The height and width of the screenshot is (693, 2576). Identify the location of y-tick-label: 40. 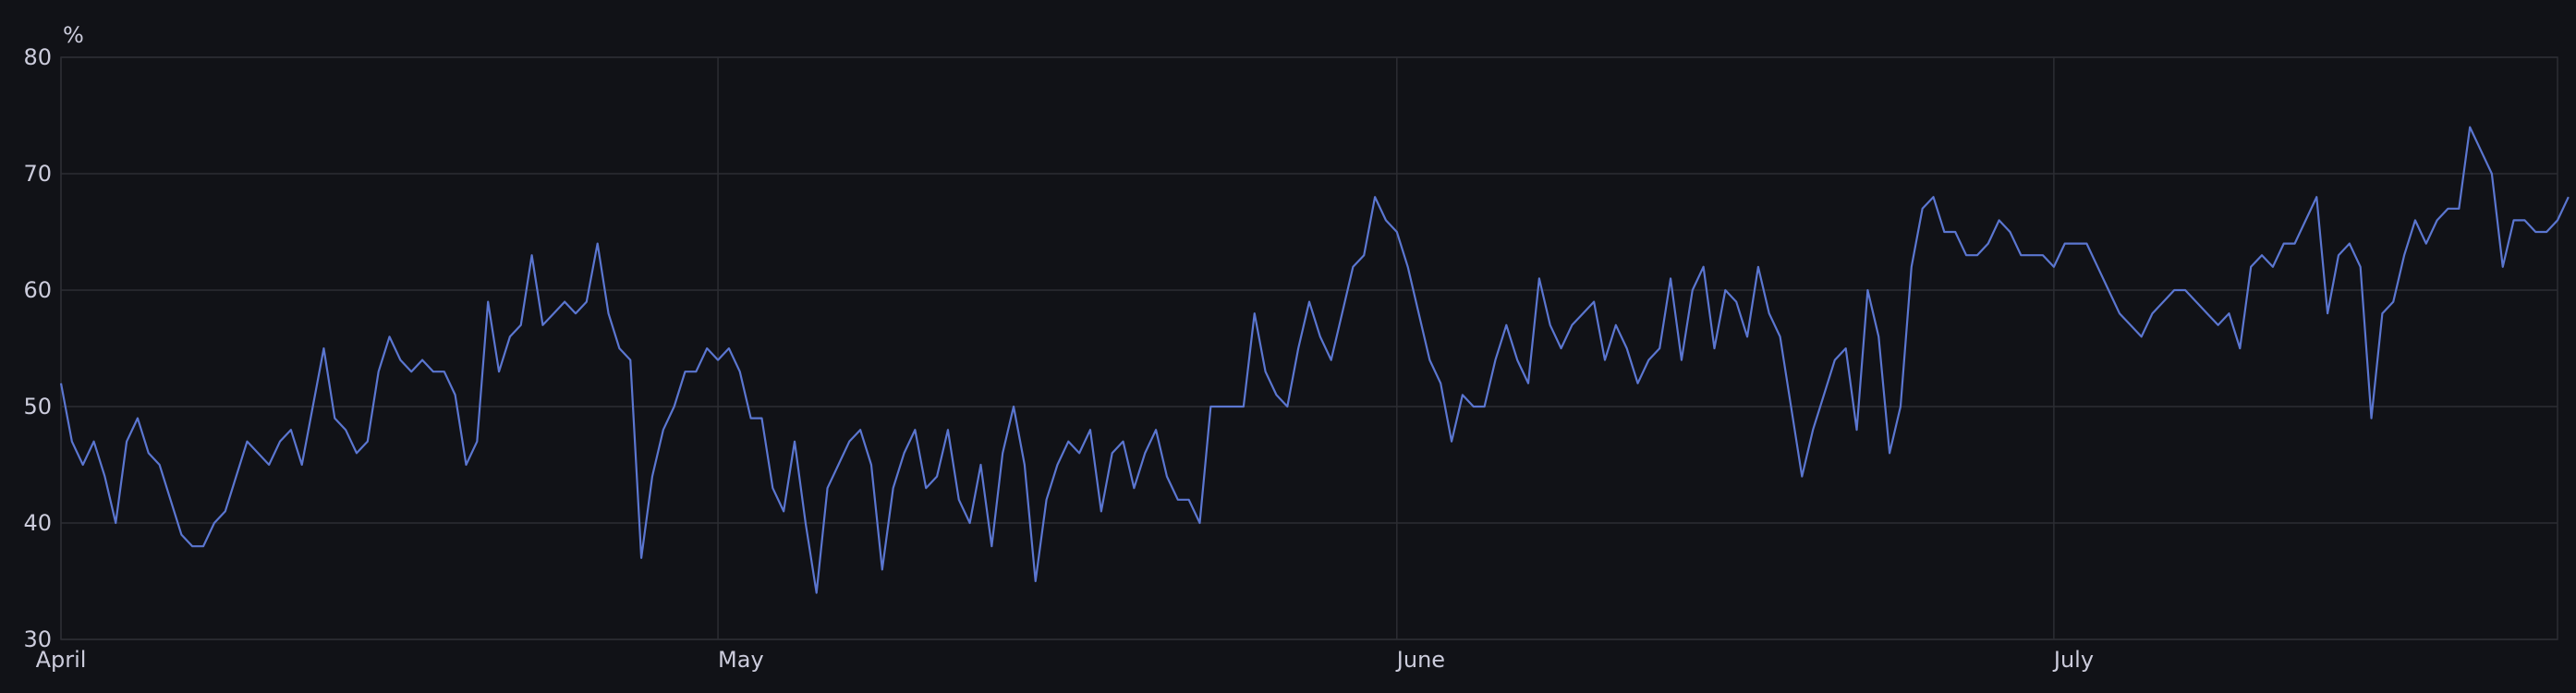
(37, 523).